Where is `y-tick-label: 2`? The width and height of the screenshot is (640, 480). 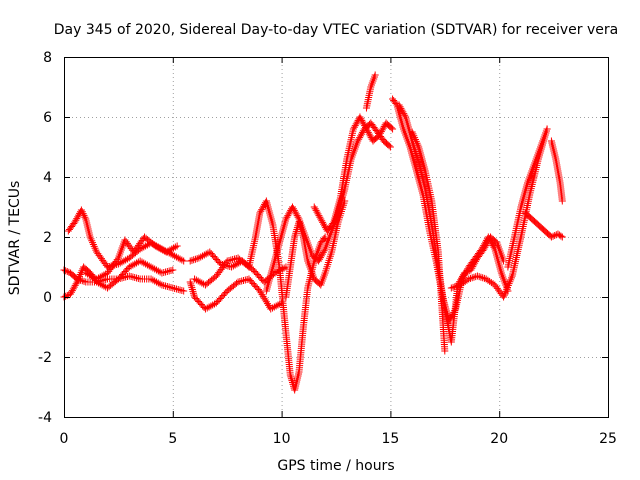 y-tick-label: 2 is located at coordinates (47, 238).